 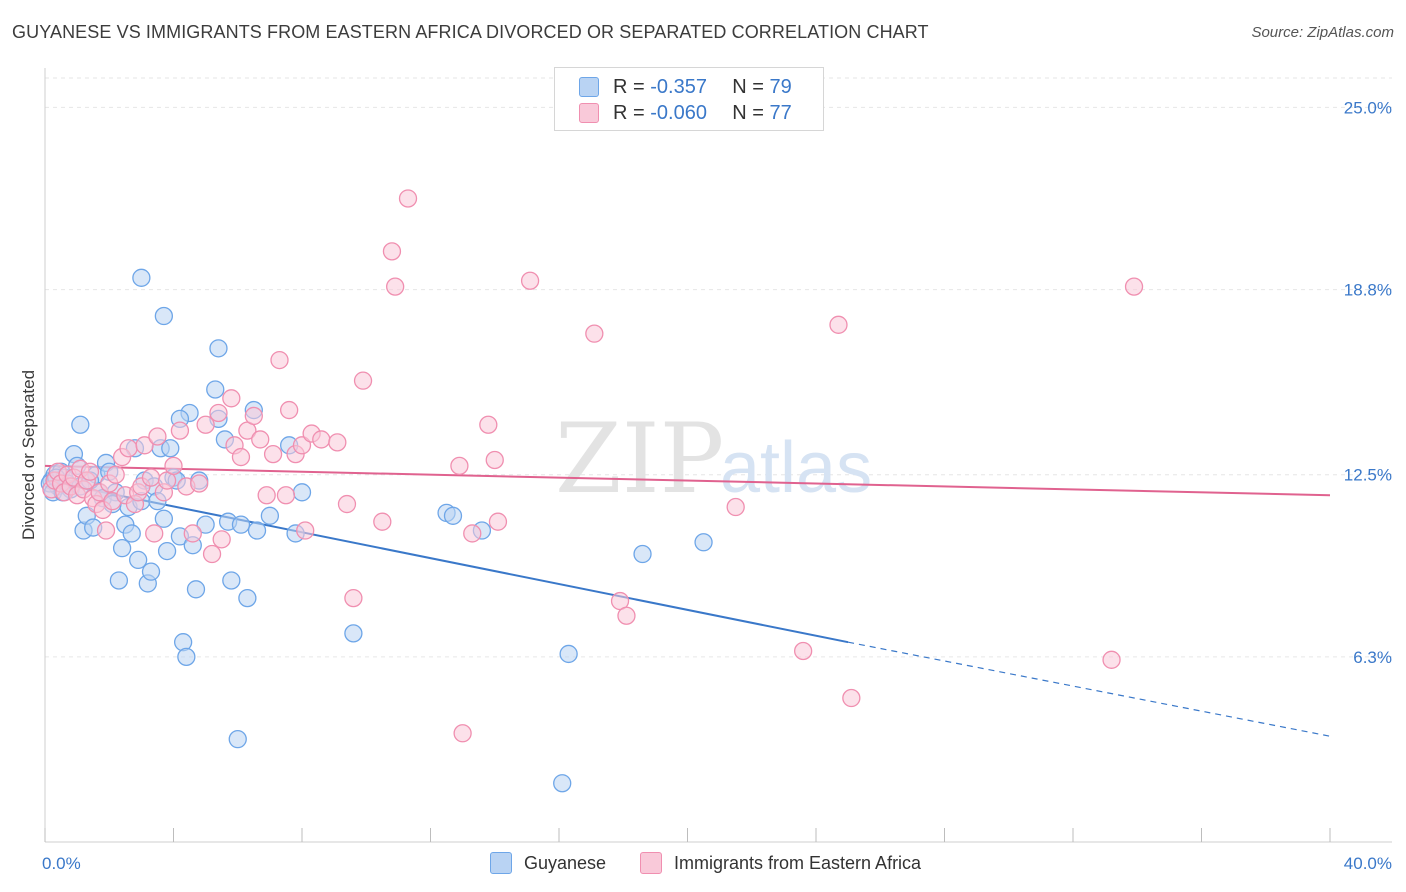 What do you see at coordinates (1368, 290) in the screenshot?
I see `y-tick-label: 18.8%` at bounding box center [1368, 290].